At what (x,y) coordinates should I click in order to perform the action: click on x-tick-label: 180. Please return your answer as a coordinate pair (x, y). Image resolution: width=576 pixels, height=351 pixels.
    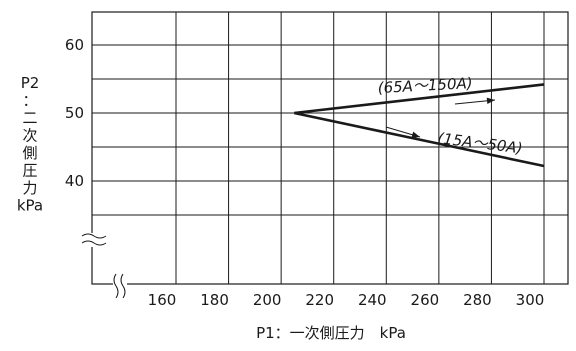
    Looking at the image, I should click on (214, 300).